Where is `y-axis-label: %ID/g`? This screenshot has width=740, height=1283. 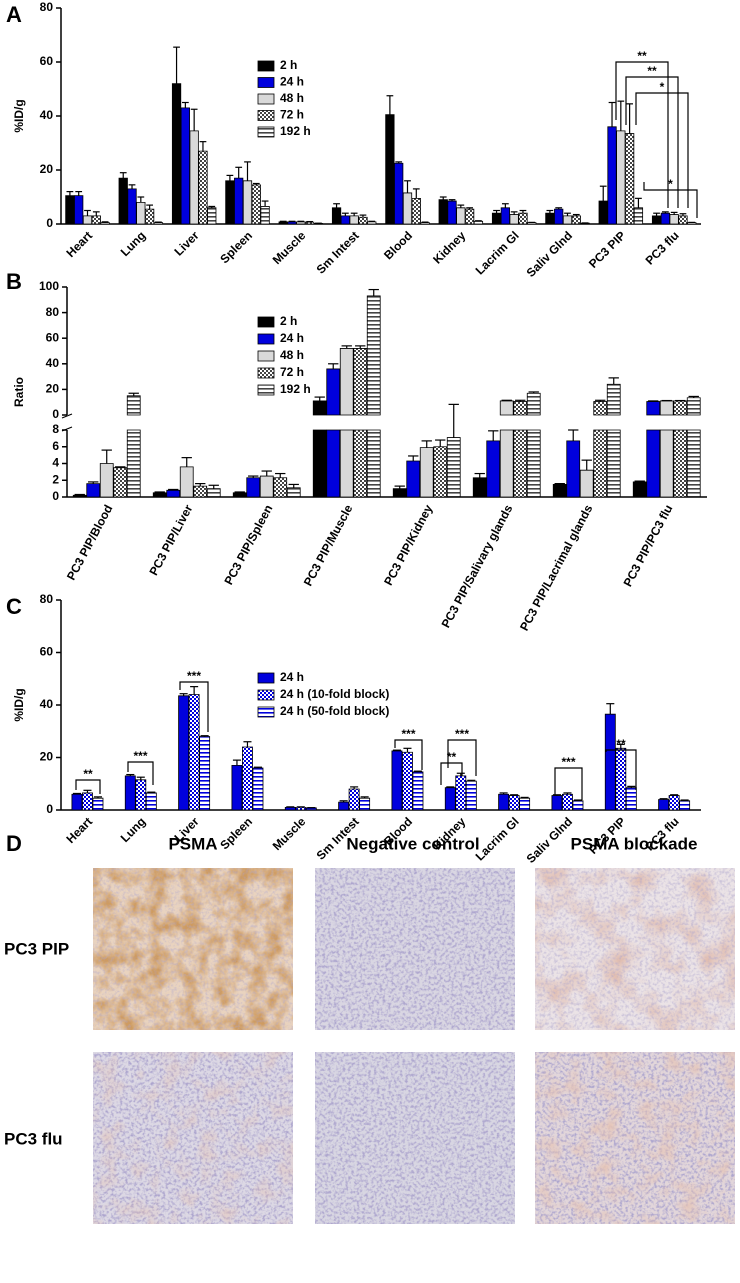
y-axis-label: %ID/g is located at coordinates (19, 115).